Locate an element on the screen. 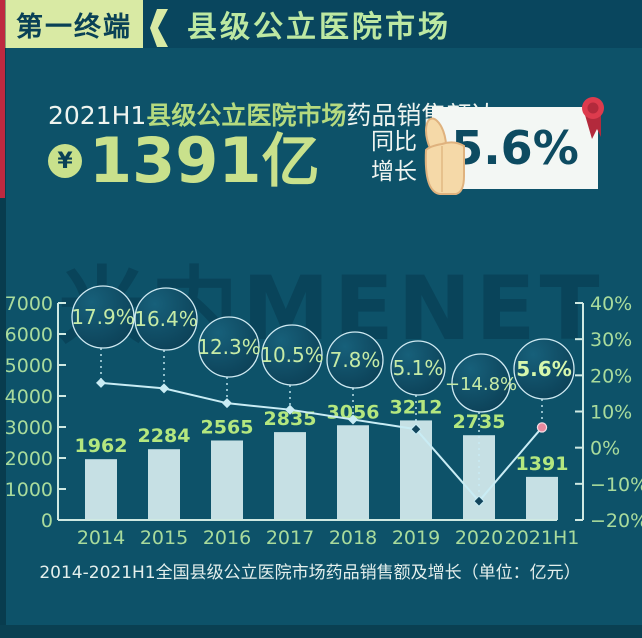  growth-line is located at coordinates (321, 442).